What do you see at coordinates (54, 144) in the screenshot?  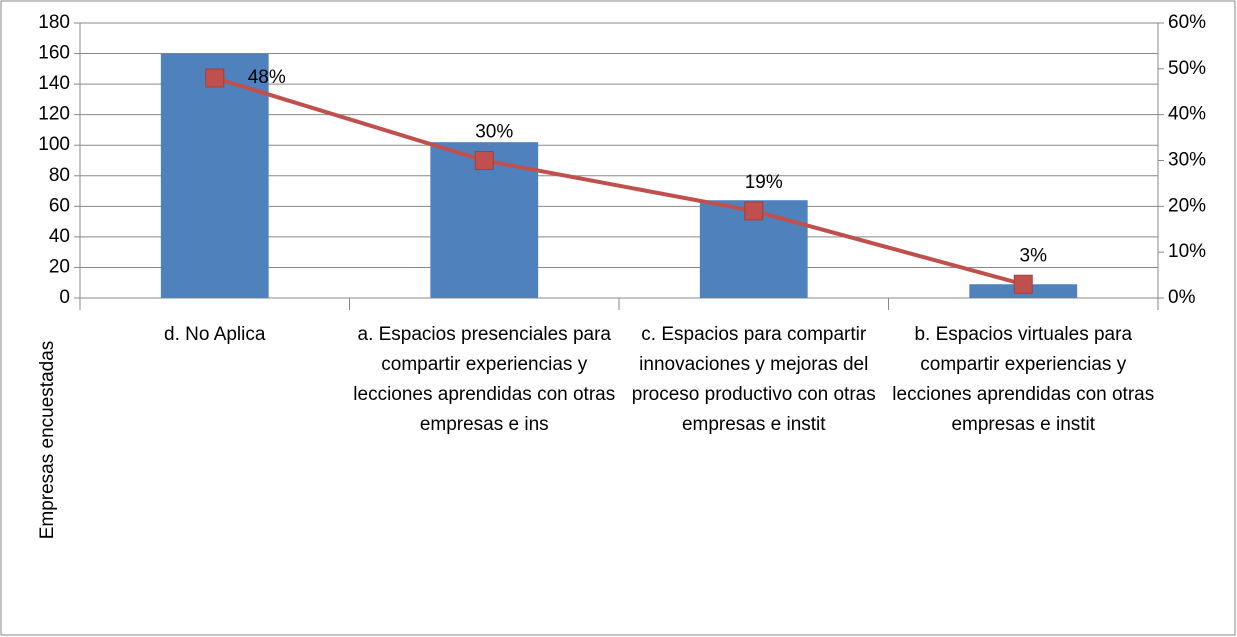 I see `y-tick-label: 100` at bounding box center [54, 144].